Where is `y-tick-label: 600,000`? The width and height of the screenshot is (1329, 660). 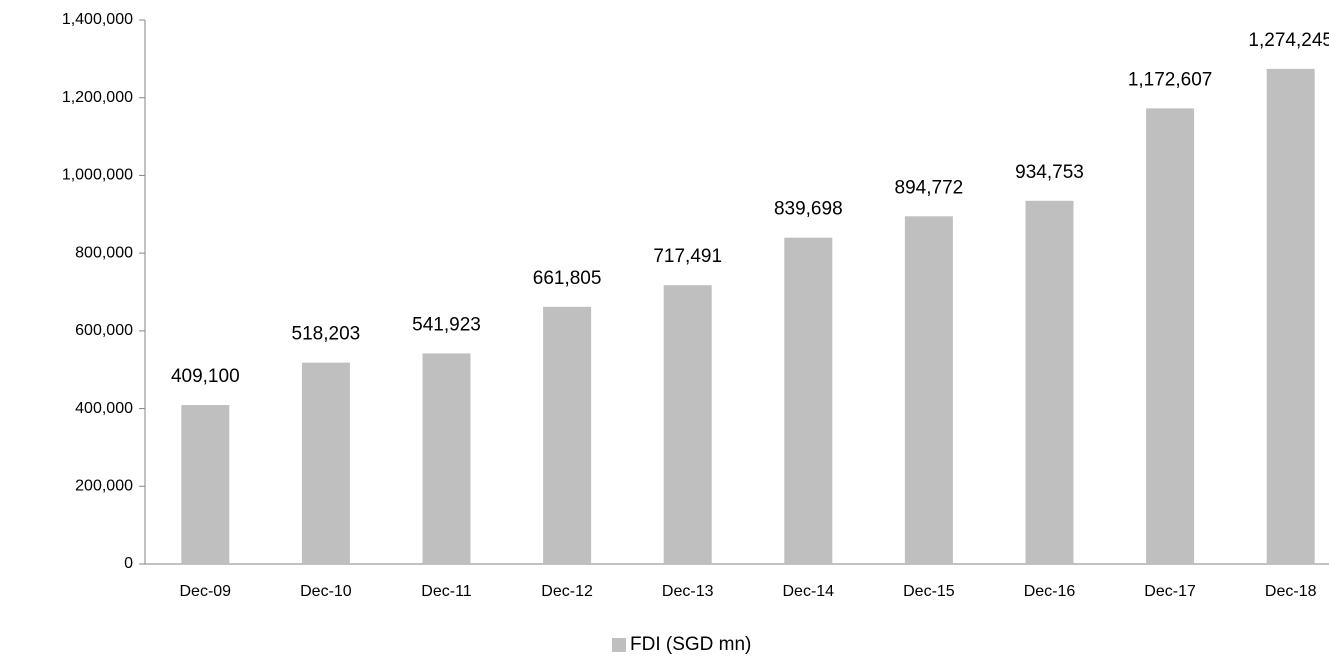 y-tick-label: 600,000 is located at coordinates (104, 330).